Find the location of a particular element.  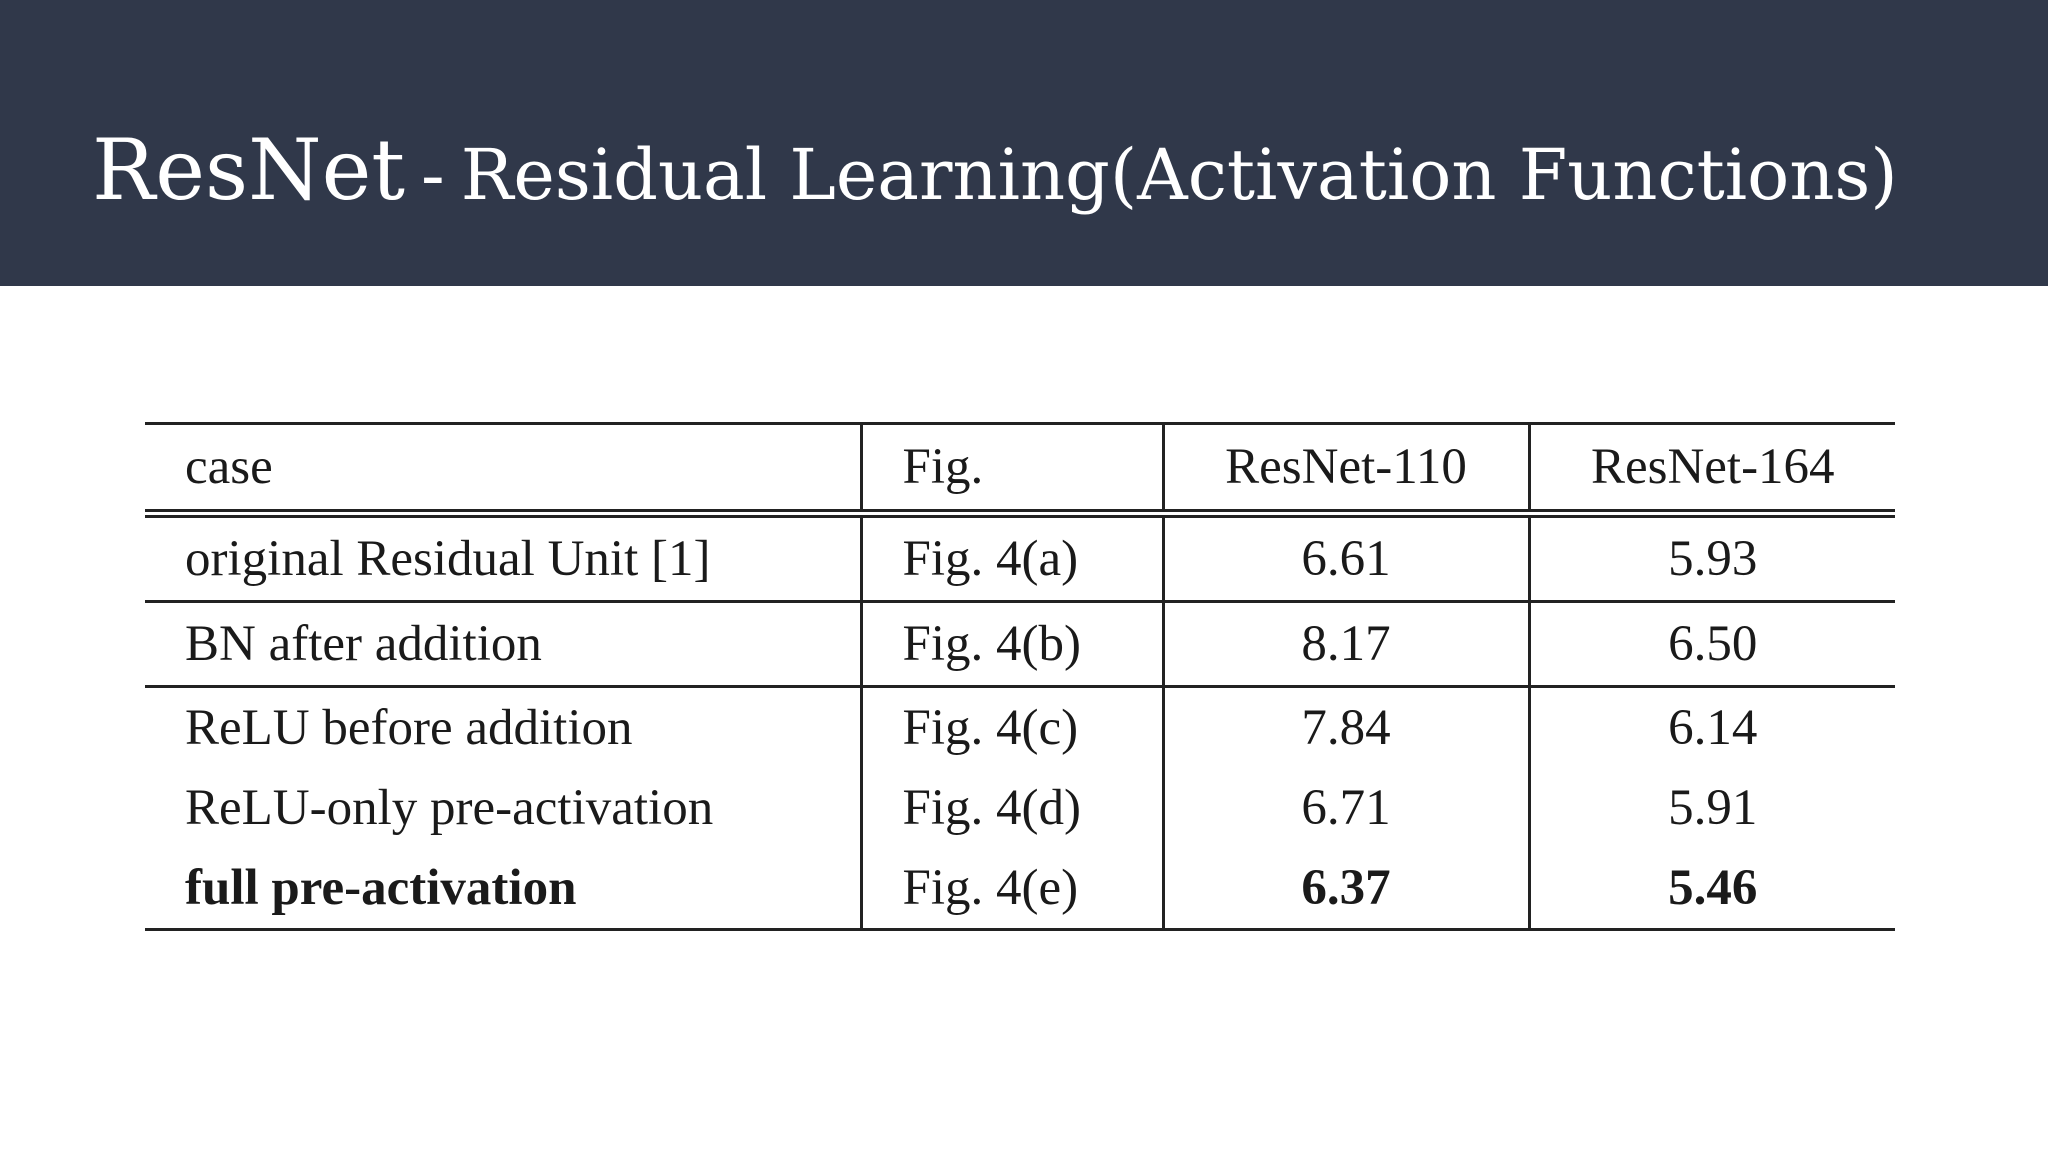

table-row: full pre-activation Fig. 4(e) 6.37 5.46 is located at coordinates (1020, 889).